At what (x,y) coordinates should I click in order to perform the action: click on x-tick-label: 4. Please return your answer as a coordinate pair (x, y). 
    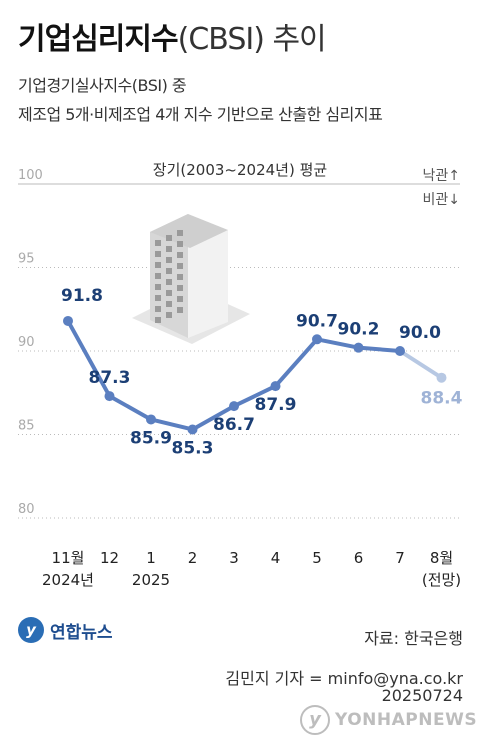
    Looking at the image, I should click on (276, 558).